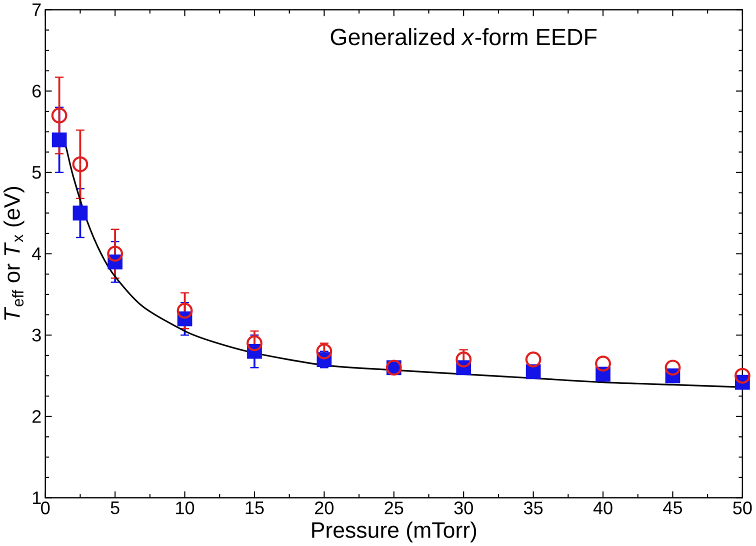  Describe the element at coordinates (36, 416) in the screenshot. I see `y-tick-label: 2` at that location.